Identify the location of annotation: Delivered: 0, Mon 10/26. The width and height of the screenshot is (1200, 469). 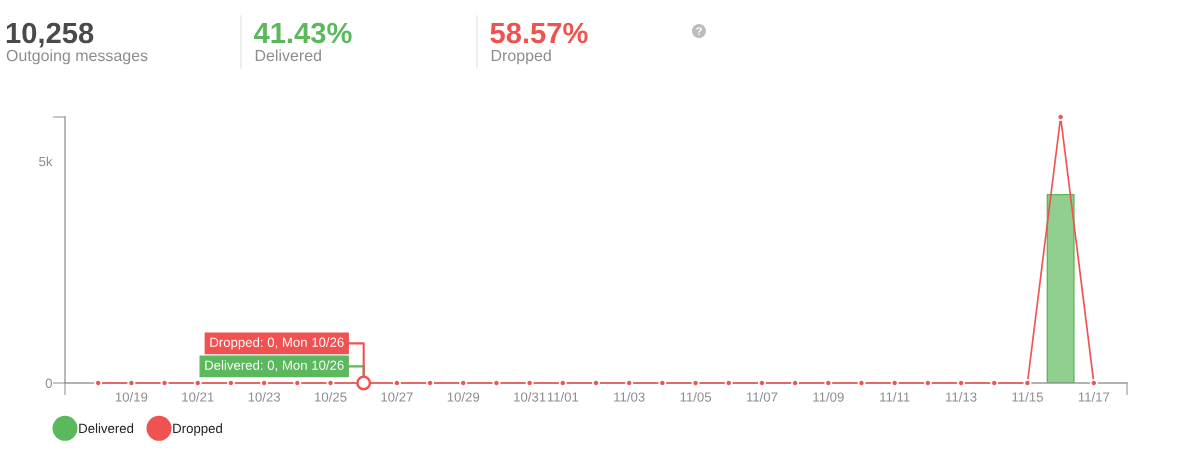
(274, 366).